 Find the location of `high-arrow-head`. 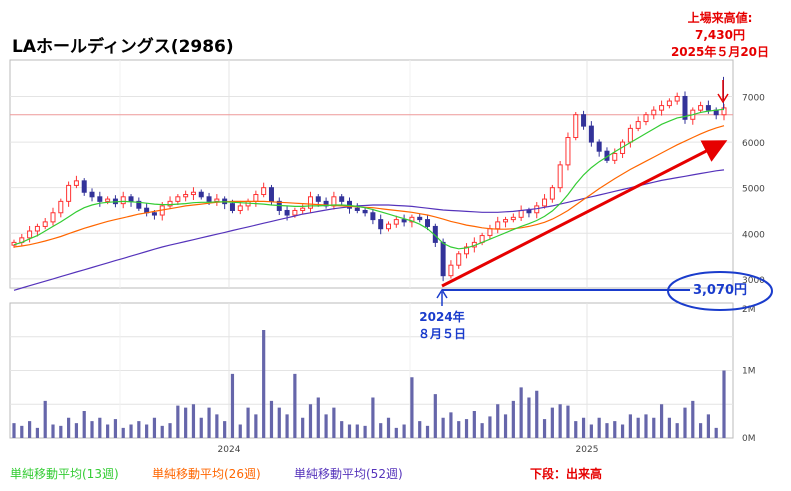

high-arrow-head is located at coordinates (723, 98).